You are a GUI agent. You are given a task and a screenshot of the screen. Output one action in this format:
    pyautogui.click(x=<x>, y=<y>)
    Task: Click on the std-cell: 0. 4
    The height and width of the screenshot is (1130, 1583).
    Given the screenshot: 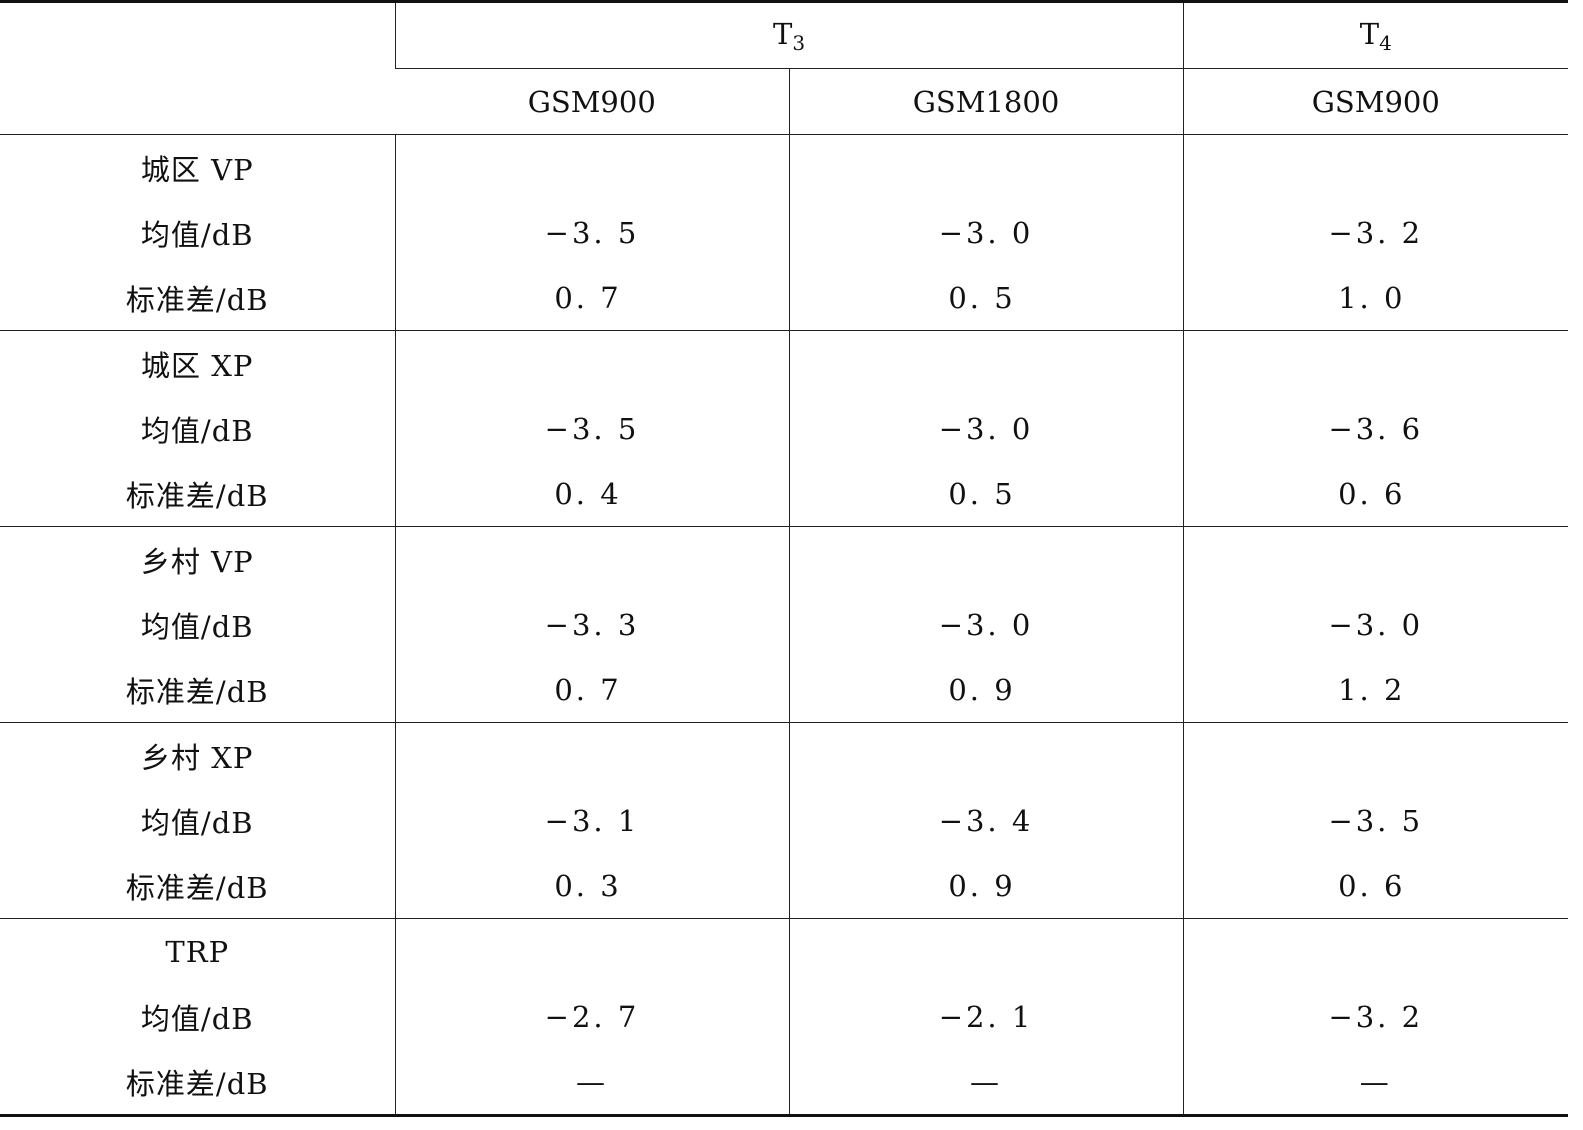 What is the action you would take?
    pyautogui.click(x=591, y=494)
    